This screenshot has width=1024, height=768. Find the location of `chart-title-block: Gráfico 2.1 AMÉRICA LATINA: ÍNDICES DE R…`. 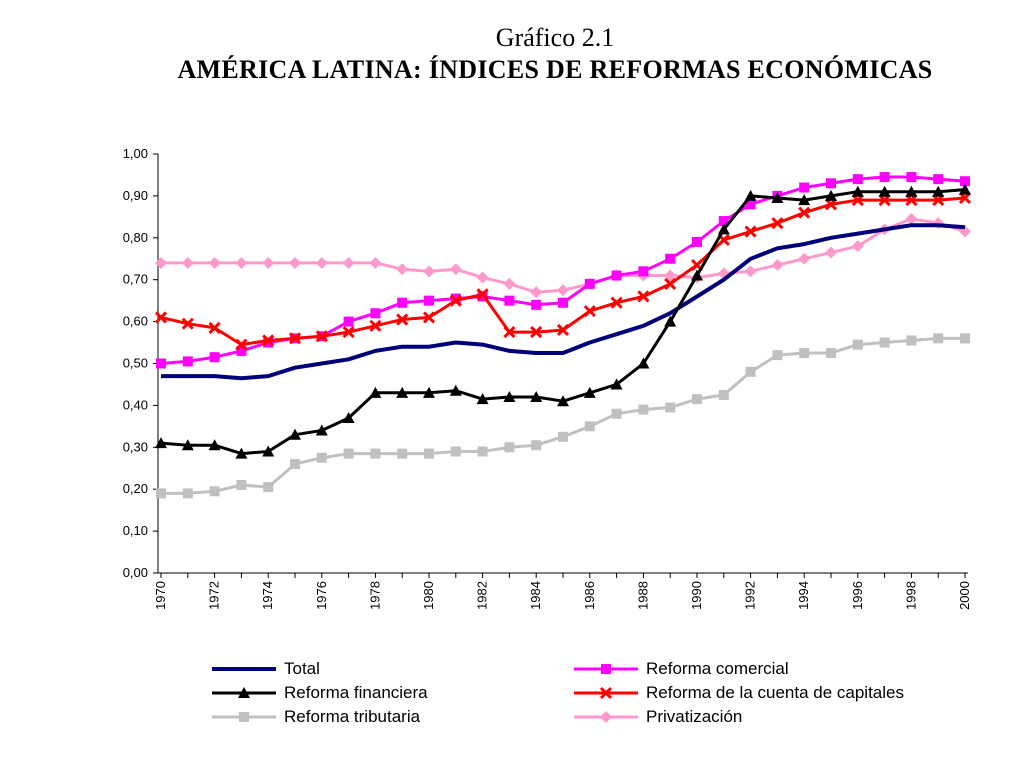

chart-title-block: Gráfico 2.1 AMÉRICA LATINA: ÍNDICES DE R… is located at coordinates (512, 54).